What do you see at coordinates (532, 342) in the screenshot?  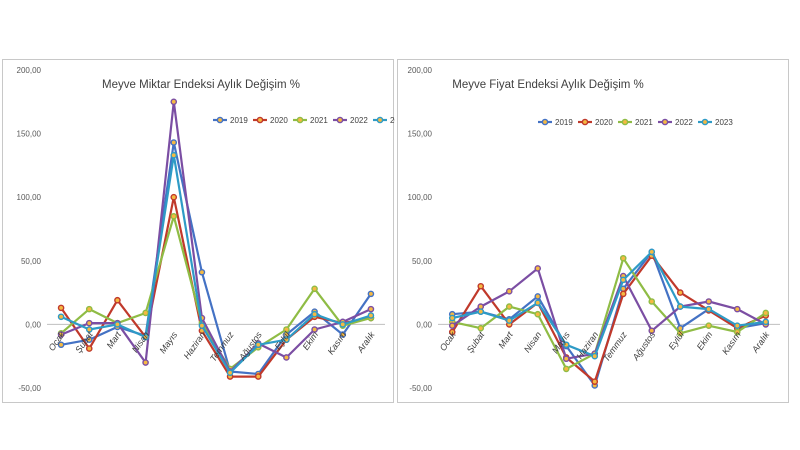 I see `x-tick-label: Nisan` at bounding box center [532, 342].